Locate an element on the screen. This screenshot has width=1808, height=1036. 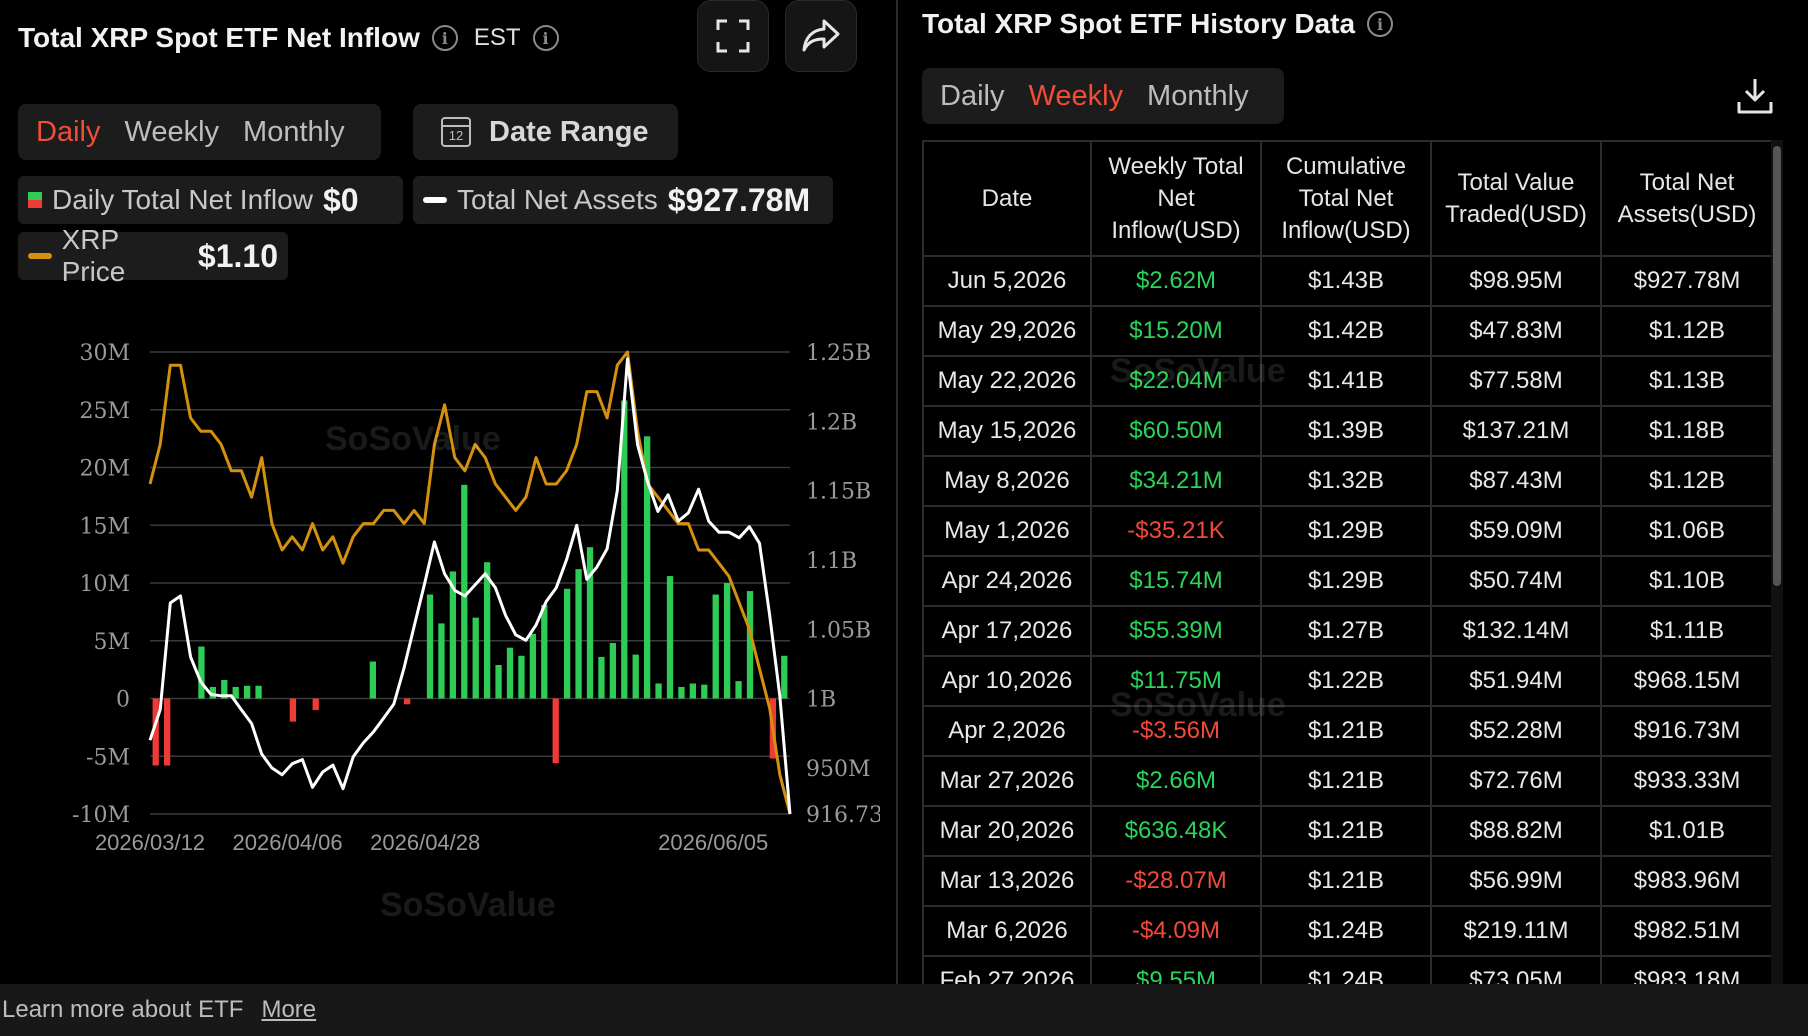
table-row: Apr 17,2026 $55.39M $1.27B $132.14M $1.11B is located at coordinates (1347, 631).